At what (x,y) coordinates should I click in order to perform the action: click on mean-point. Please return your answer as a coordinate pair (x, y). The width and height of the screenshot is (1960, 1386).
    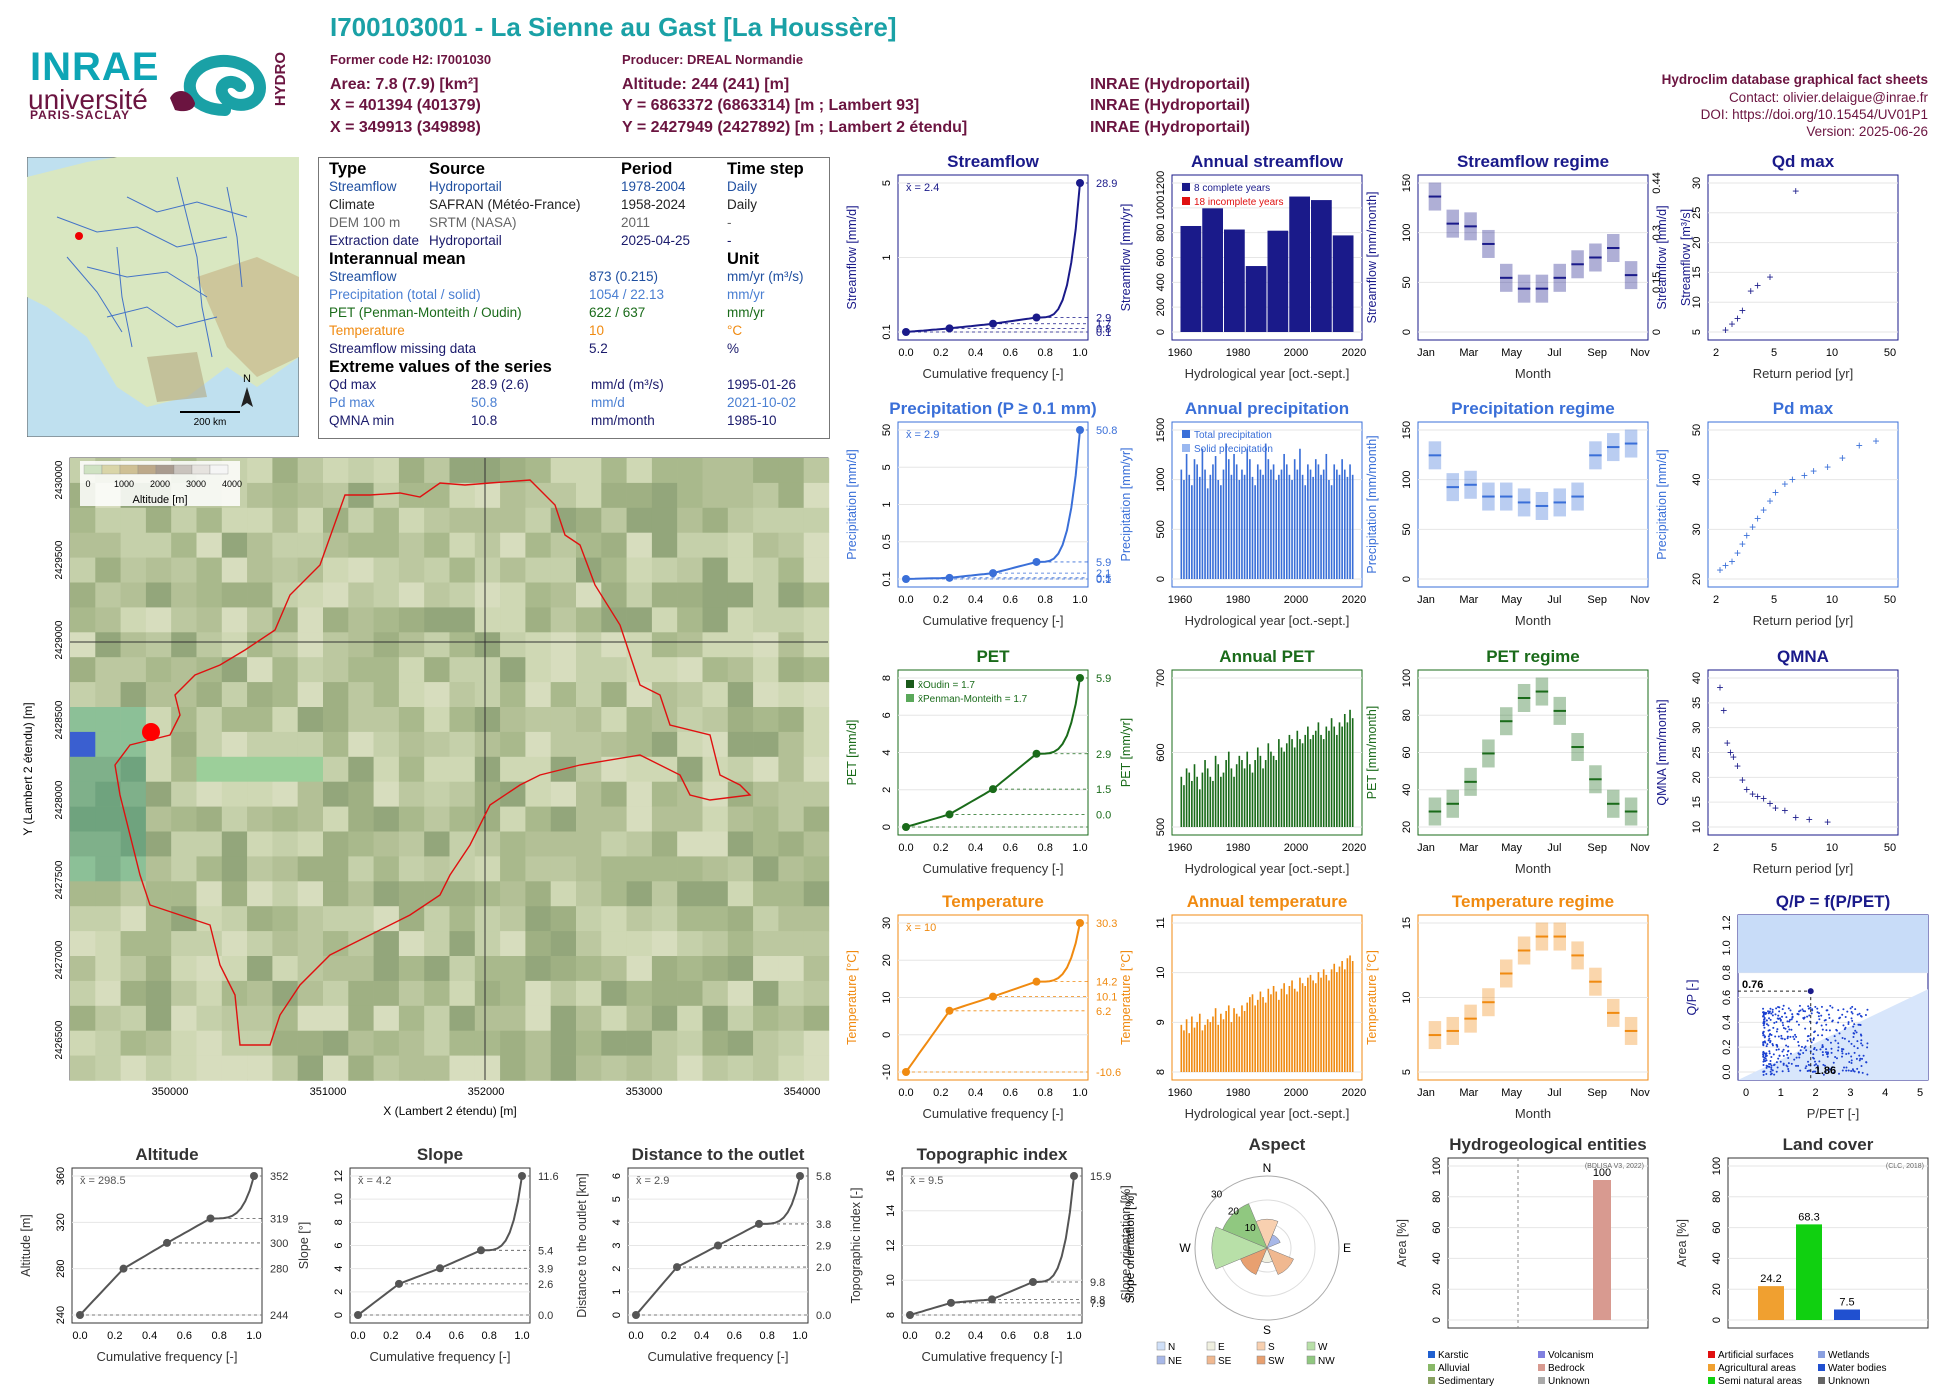
    Looking at the image, I should click on (1810, 991).